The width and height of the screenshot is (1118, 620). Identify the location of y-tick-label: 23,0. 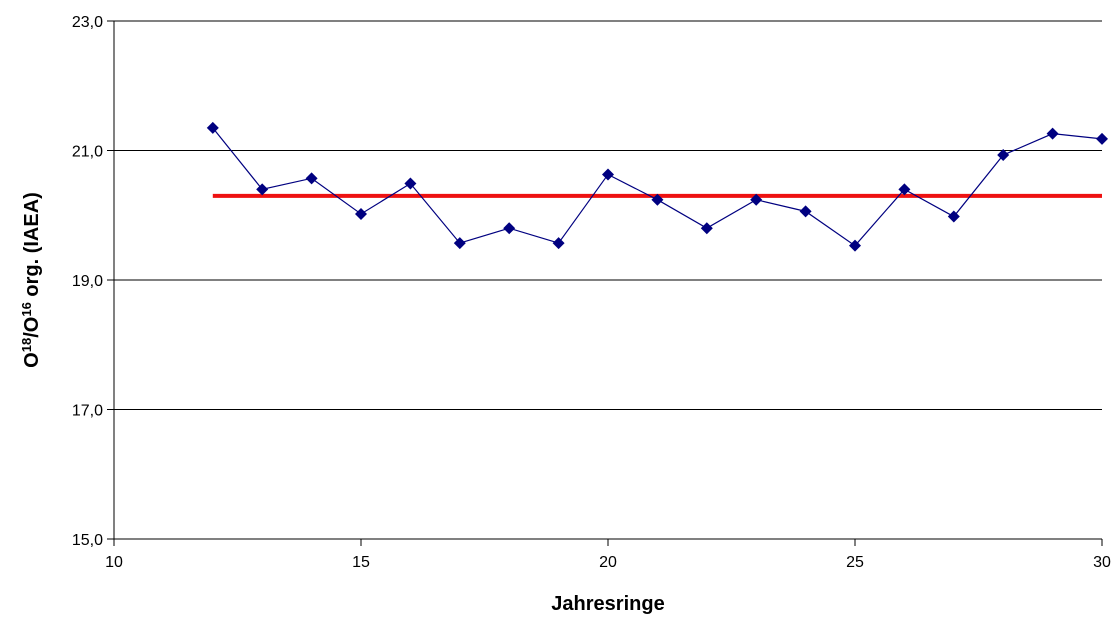
(87, 22).